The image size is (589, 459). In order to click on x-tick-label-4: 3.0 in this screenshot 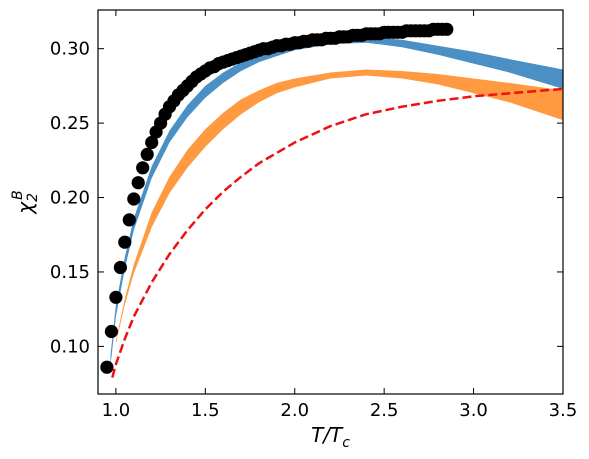, I will do `click(473, 410)`.